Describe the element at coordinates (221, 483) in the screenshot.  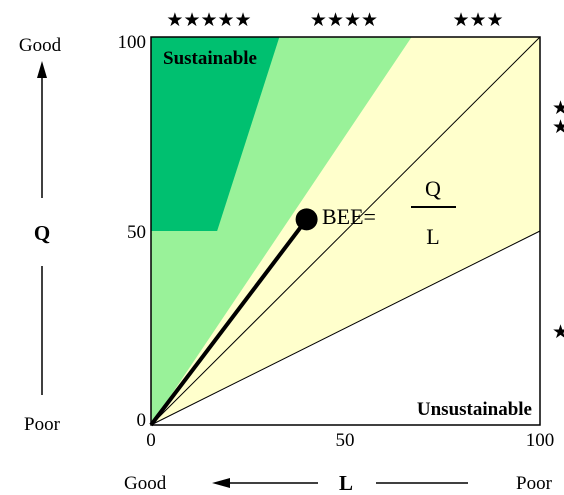
I see `l-arrow-head-icon` at that location.